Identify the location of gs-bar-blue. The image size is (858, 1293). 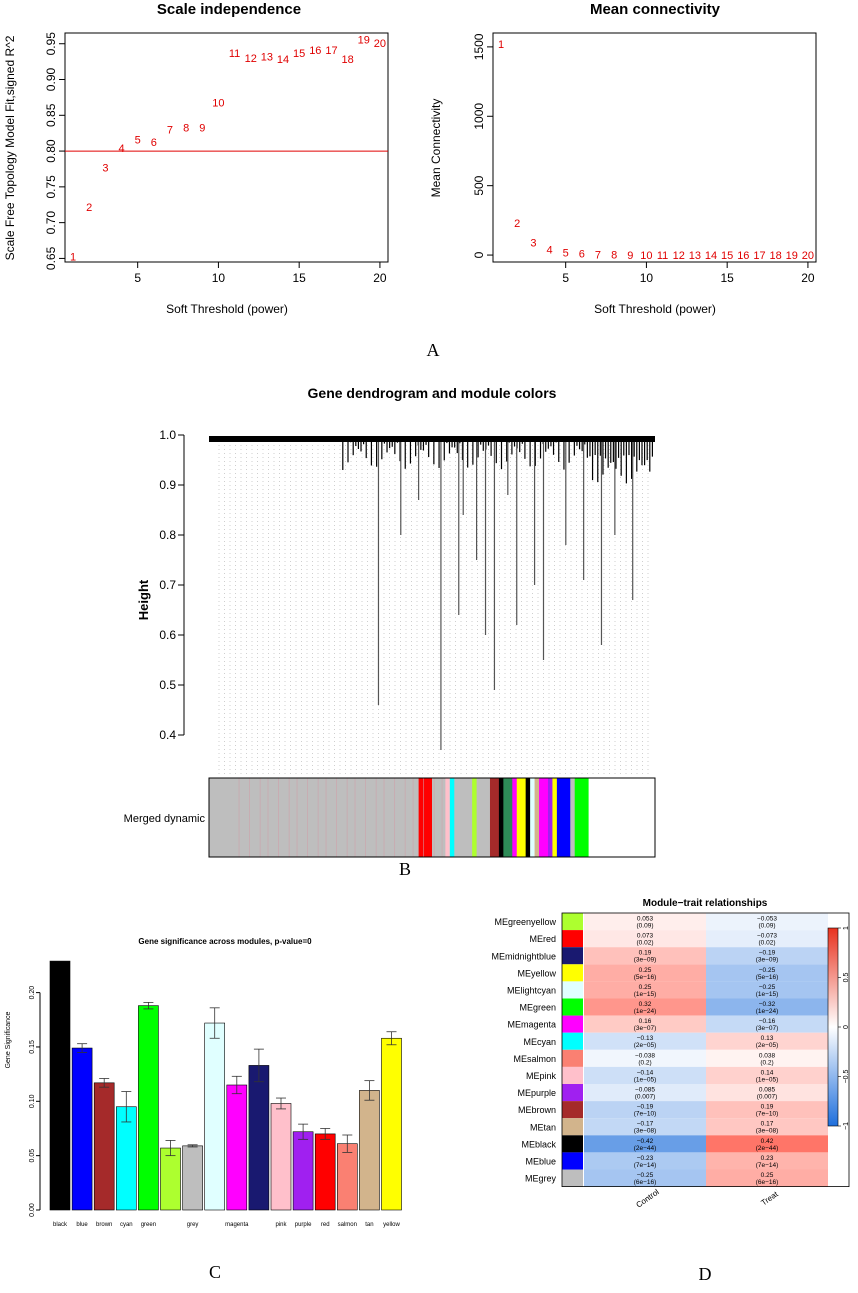
(82, 1129).